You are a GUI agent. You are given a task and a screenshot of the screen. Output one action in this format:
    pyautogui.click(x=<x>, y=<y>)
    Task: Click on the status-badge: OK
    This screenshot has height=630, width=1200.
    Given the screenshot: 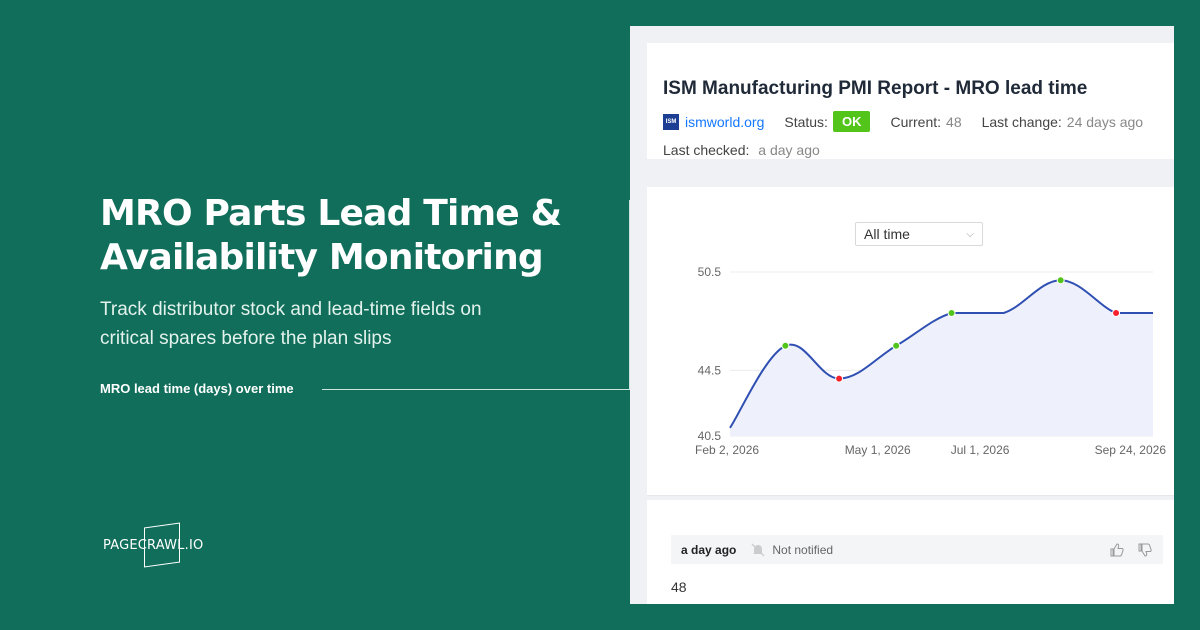 What is the action you would take?
    pyautogui.click(x=851, y=121)
    